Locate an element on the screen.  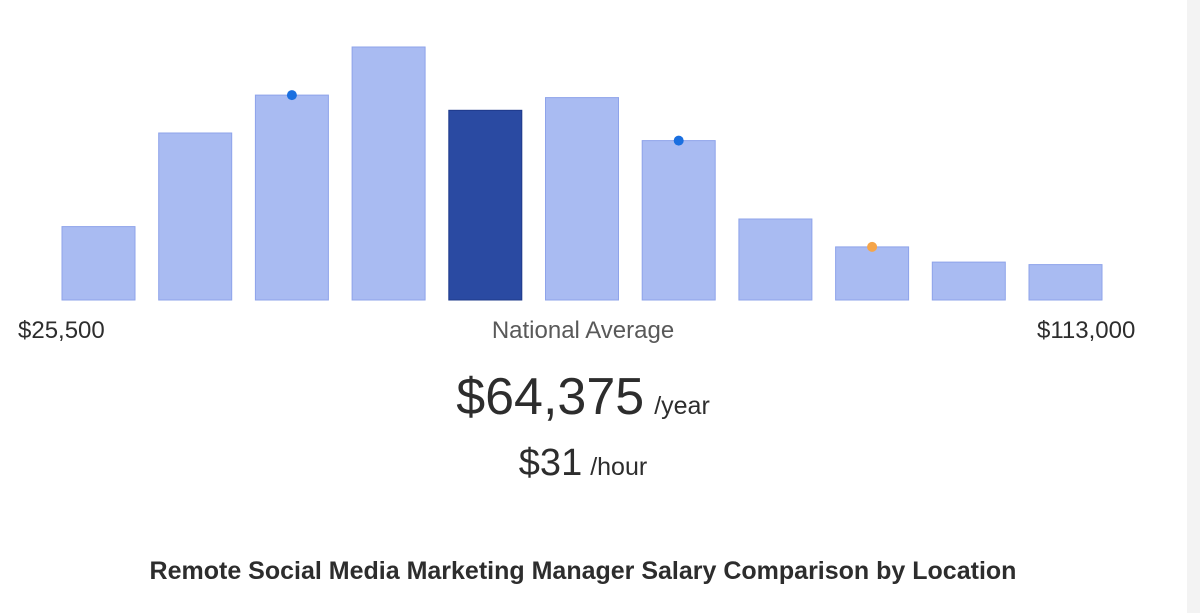
hourly-salary-row: $31/hour is located at coordinates (583, 467).